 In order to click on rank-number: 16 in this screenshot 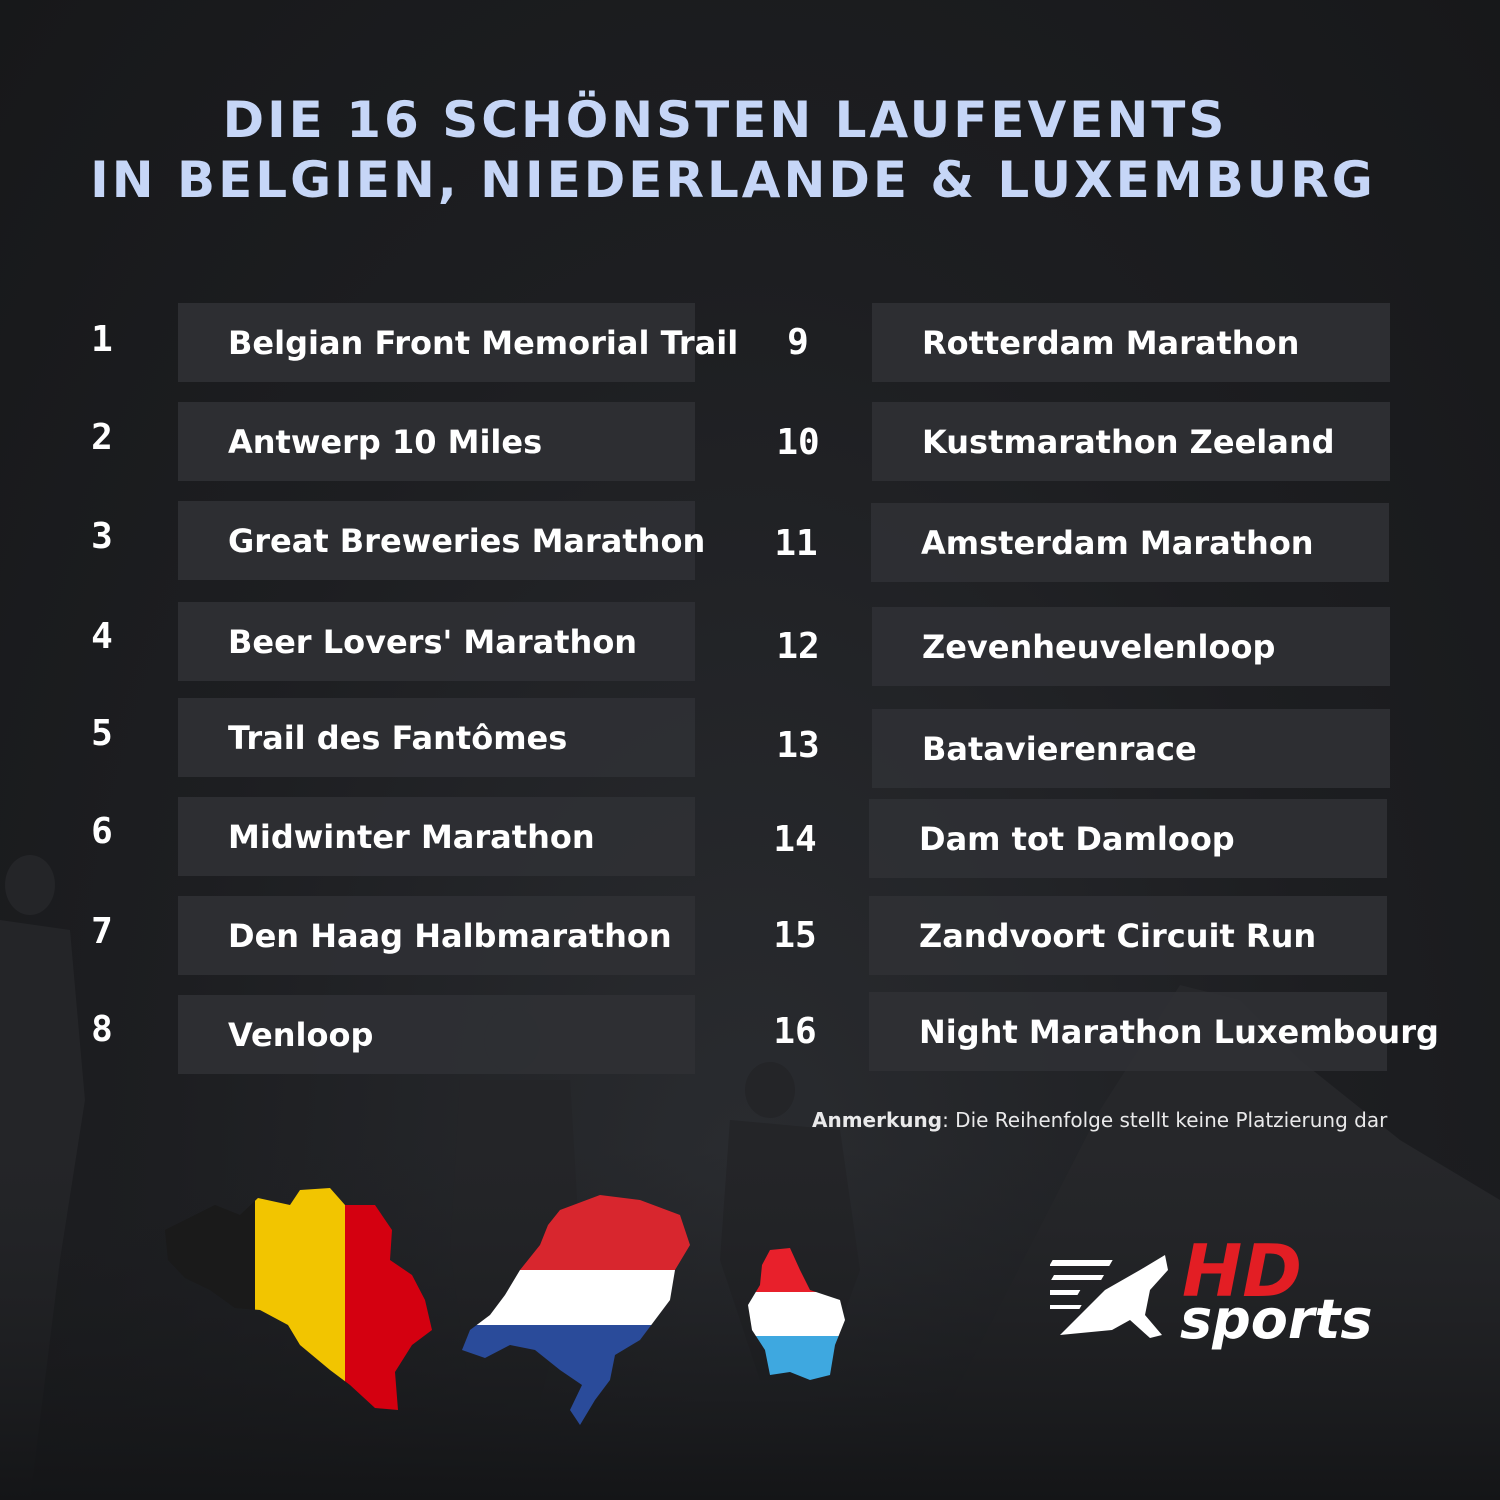, I will do `click(795, 1031)`.